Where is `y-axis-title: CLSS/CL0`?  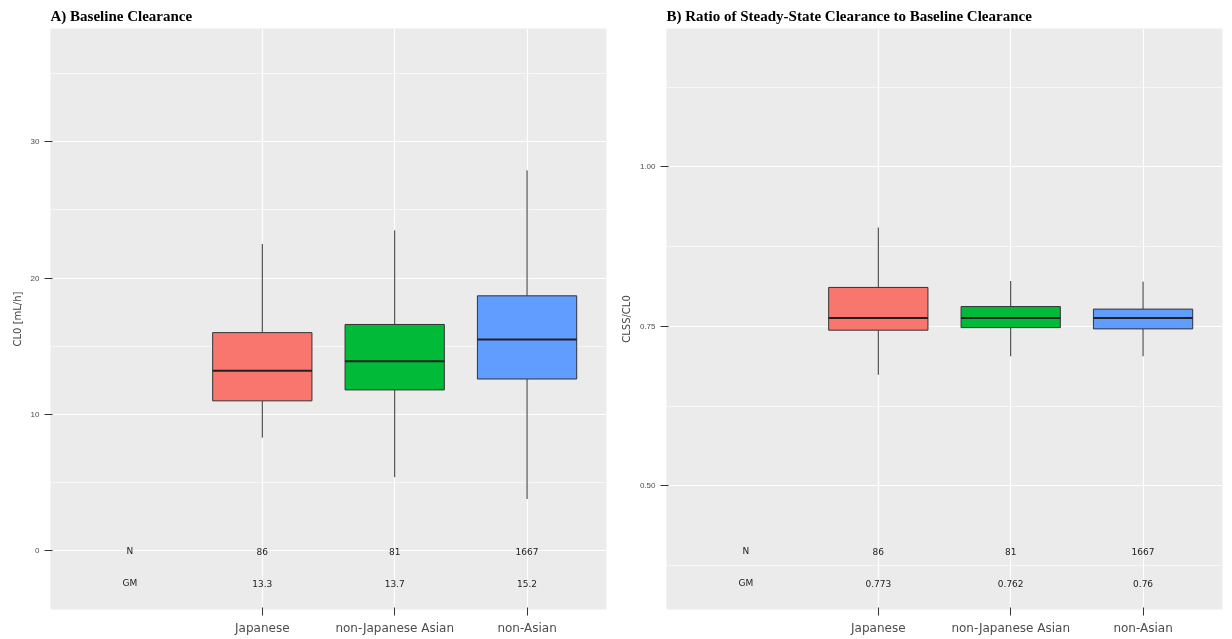 y-axis-title: CLSS/CL0 is located at coordinates (626, 319).